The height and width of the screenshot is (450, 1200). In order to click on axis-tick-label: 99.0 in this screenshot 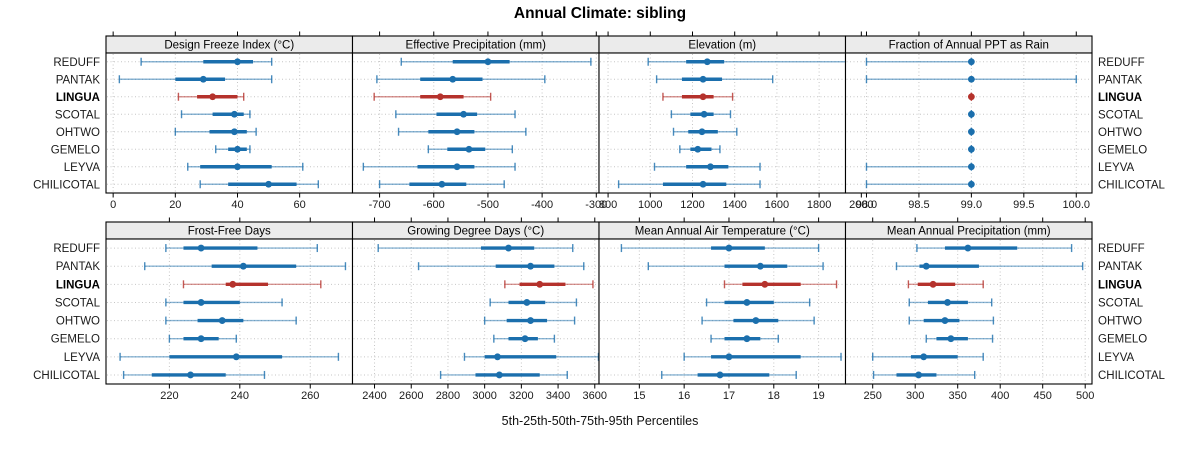, I will do `click(971, 205)`.